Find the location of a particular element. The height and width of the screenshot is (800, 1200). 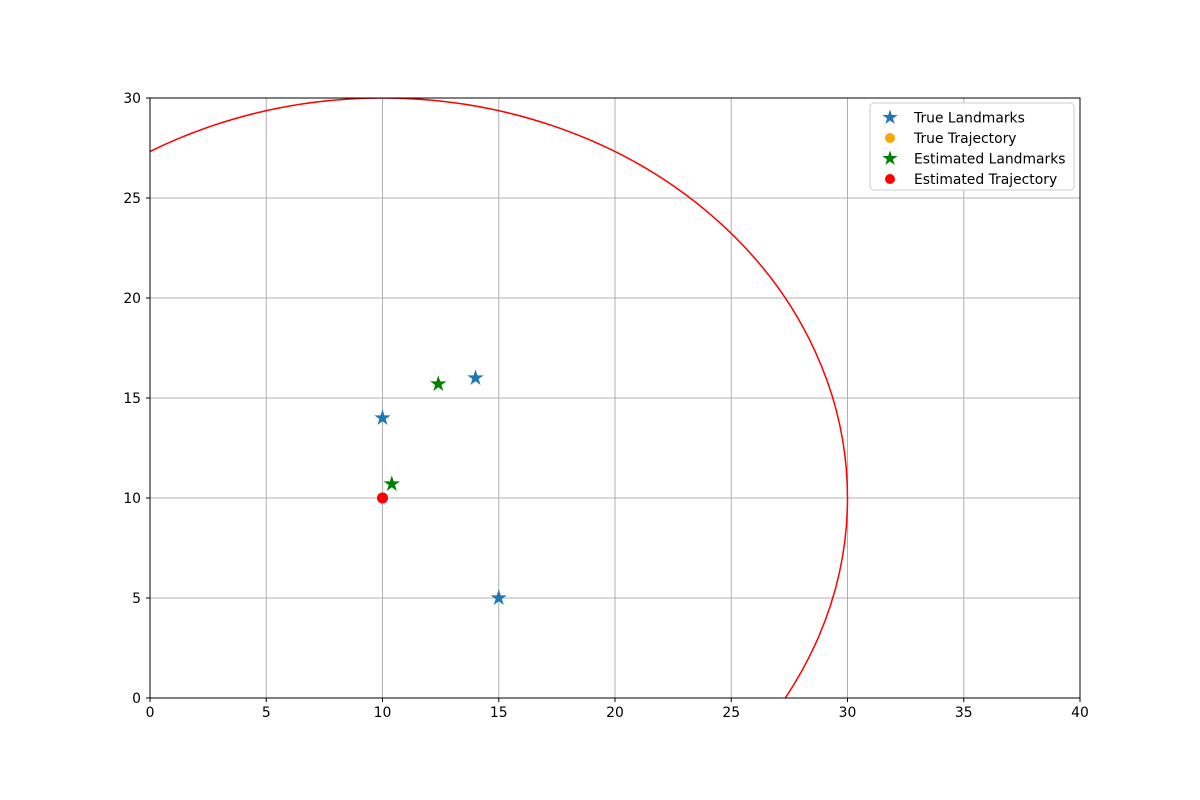

y-axis-tick-label: 20 is located at coordinates (132, 299).